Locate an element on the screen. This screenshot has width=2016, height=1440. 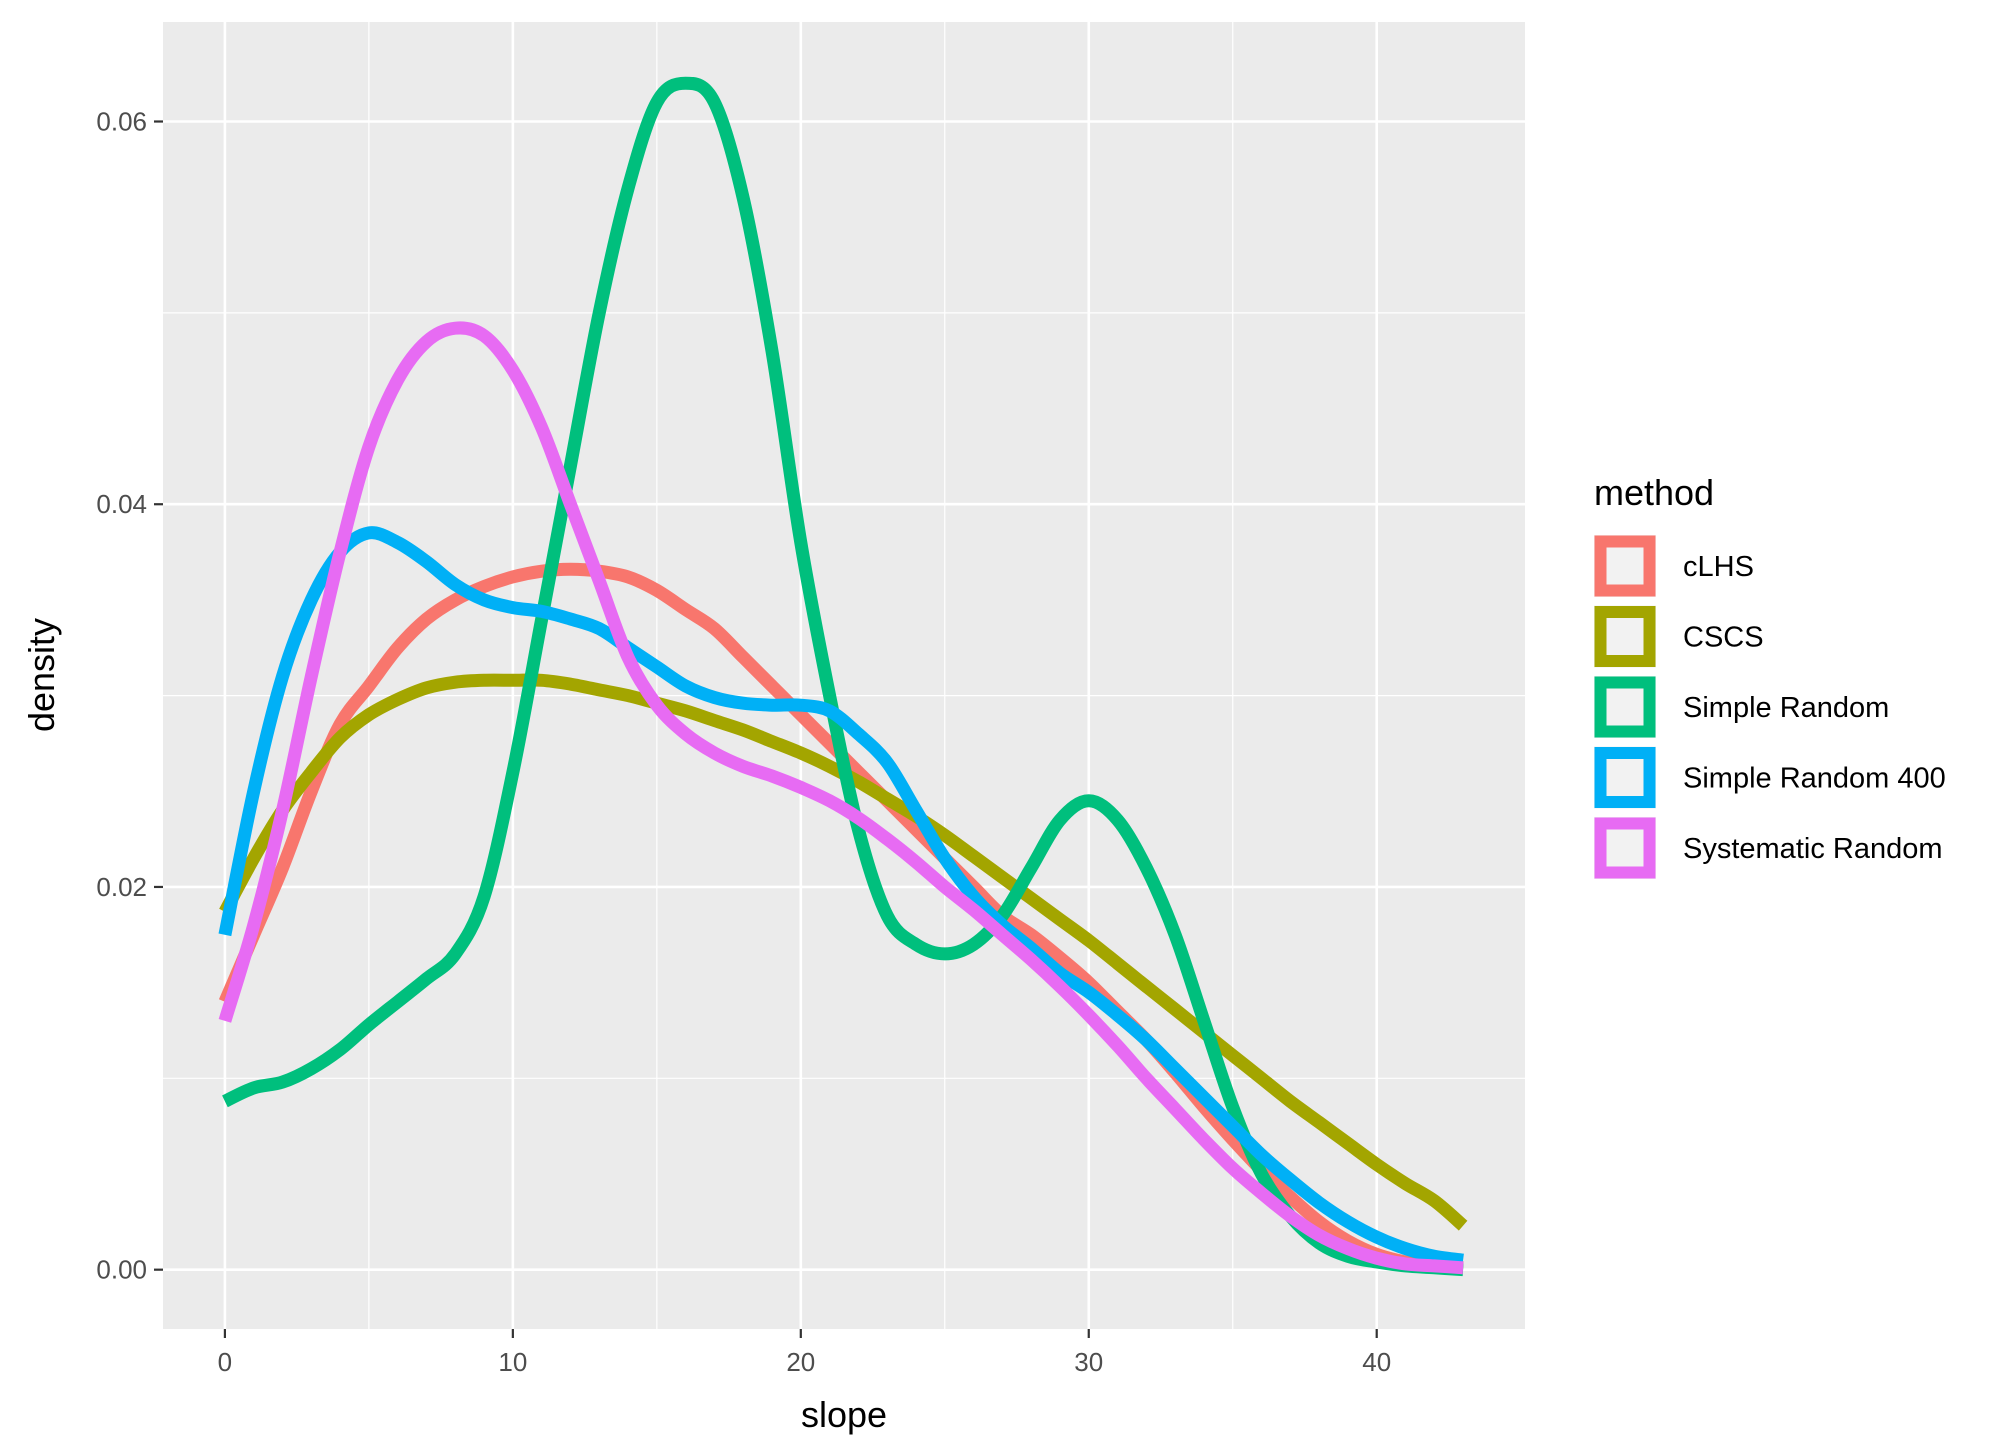
legend-swatch-simple-random is located at coordinates (1625, 707).